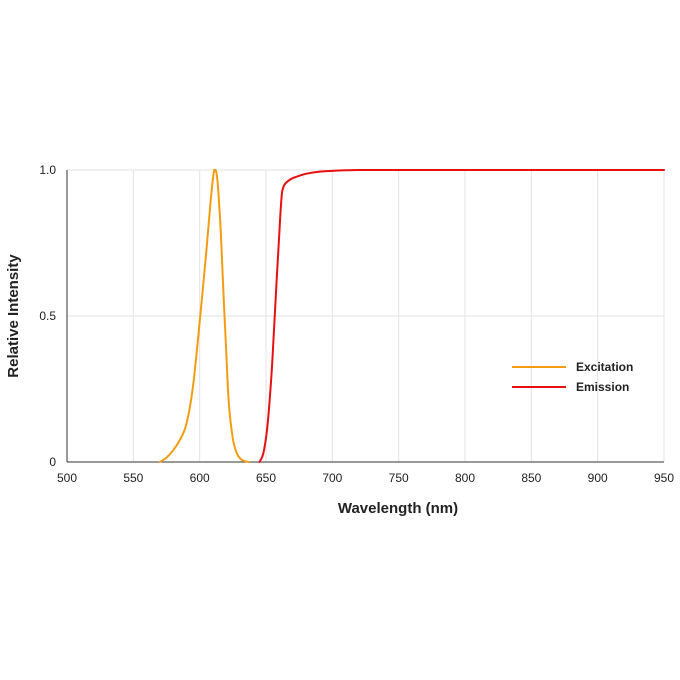 This screenshot has height=680, width=680. I want to click on x-tick-label: 950, so click(664, 478).